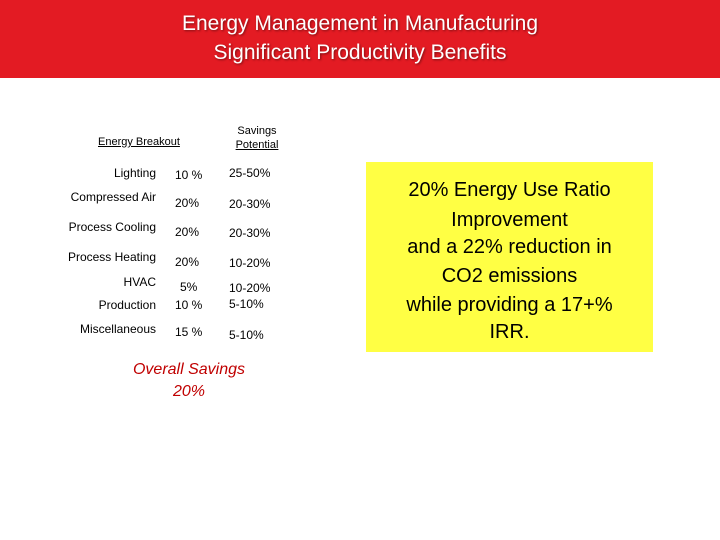 The image size is (720, 540). I want to click on callout-line: and a 22% reduction in, so click(509, 247).